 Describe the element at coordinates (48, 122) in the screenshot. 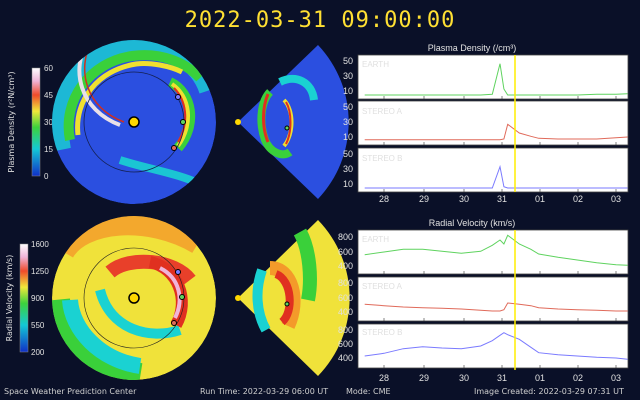

I see `density-tick: 30` at that location.